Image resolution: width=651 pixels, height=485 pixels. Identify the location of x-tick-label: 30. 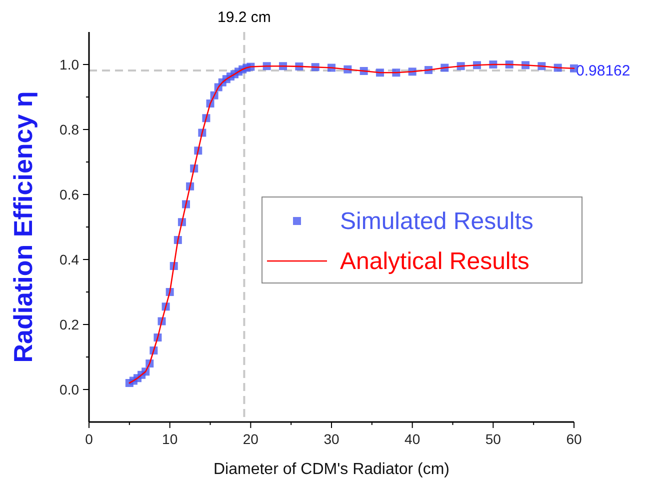
(332, 439).